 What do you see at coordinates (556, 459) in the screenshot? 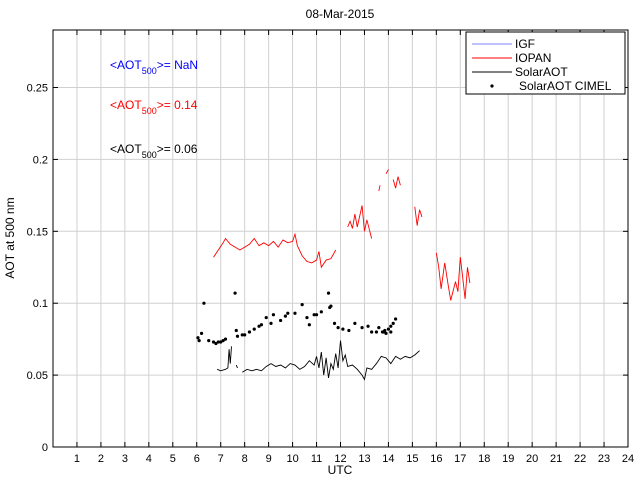
I see `x-tick-label: 21` at bounding box center [556, 459].